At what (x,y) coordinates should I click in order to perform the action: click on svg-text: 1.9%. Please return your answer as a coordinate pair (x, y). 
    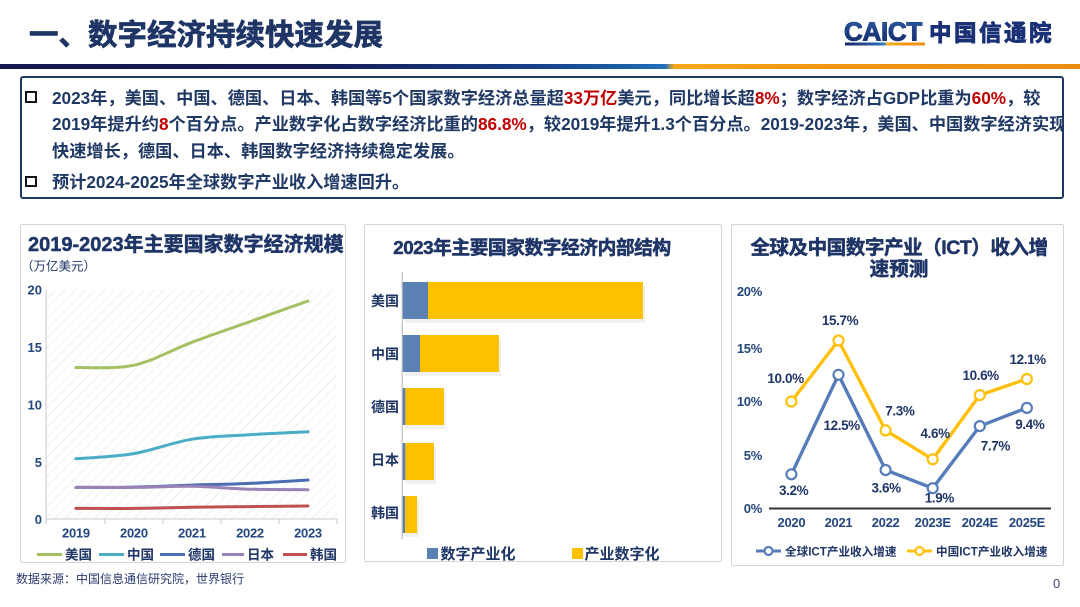
    Looking at the image, I should click on (940, 497).